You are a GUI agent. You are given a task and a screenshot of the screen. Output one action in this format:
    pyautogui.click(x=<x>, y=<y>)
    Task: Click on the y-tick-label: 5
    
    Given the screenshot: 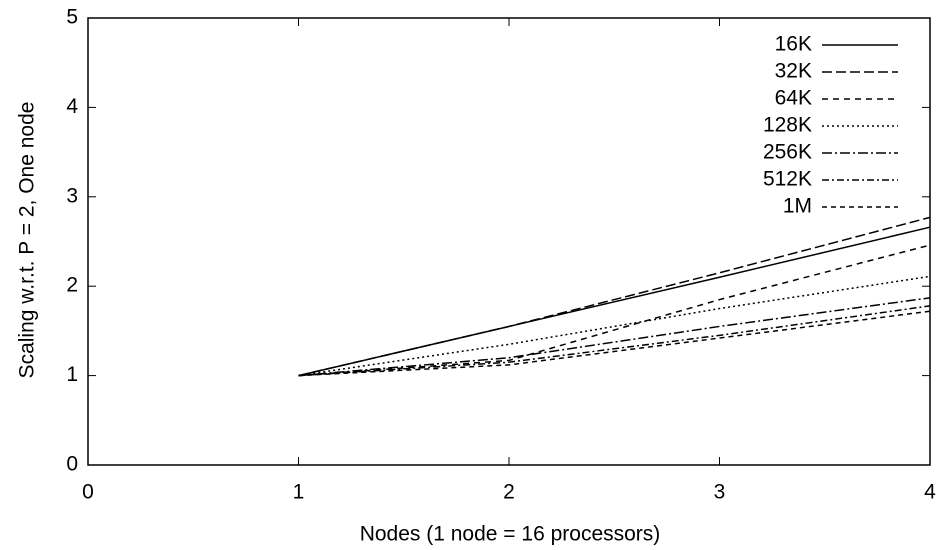 What is the action you would take?
    pyautogui.click(x=72, y=17)
    